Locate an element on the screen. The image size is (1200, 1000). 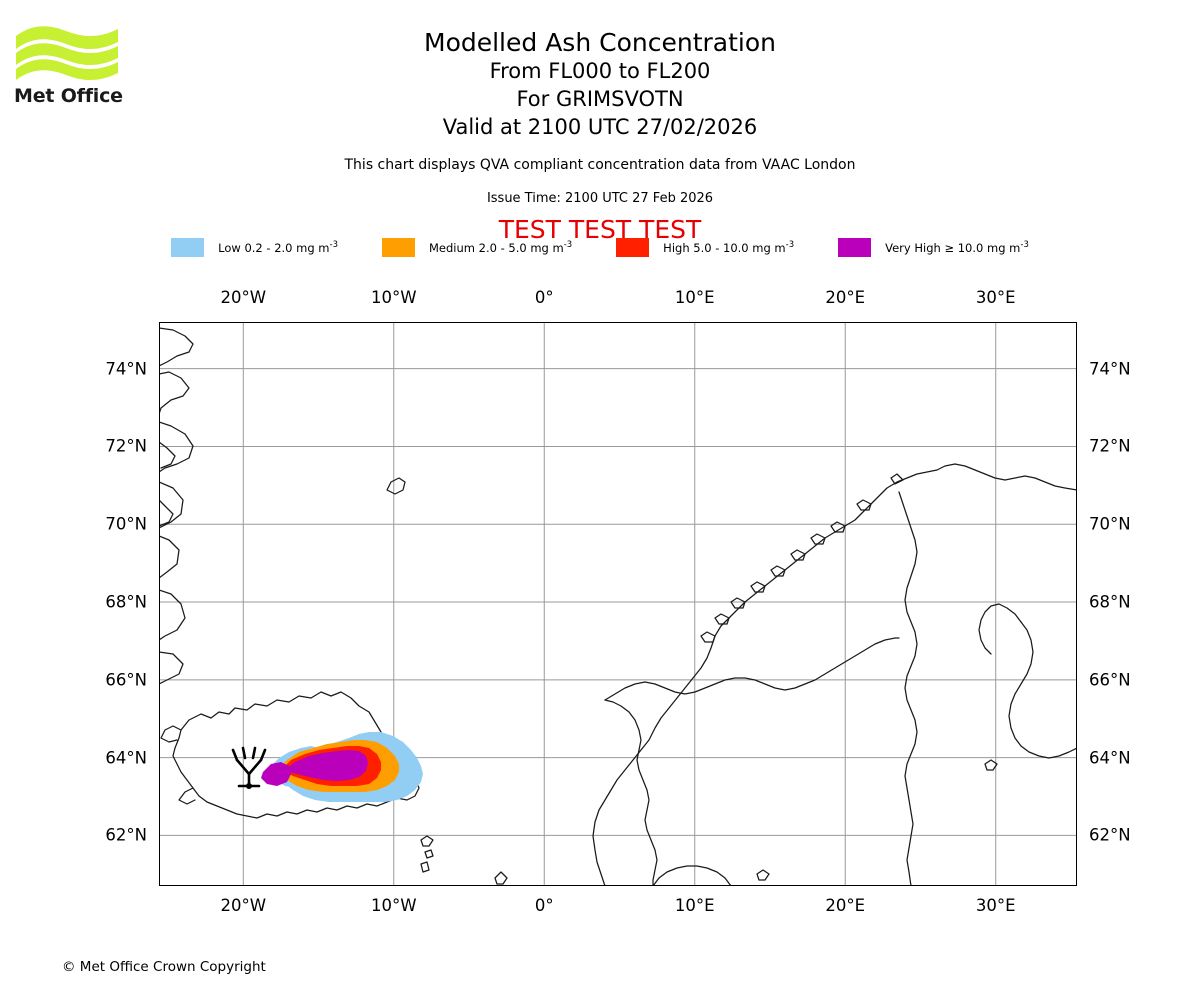
kola-island is located at coordinates (991, 765).